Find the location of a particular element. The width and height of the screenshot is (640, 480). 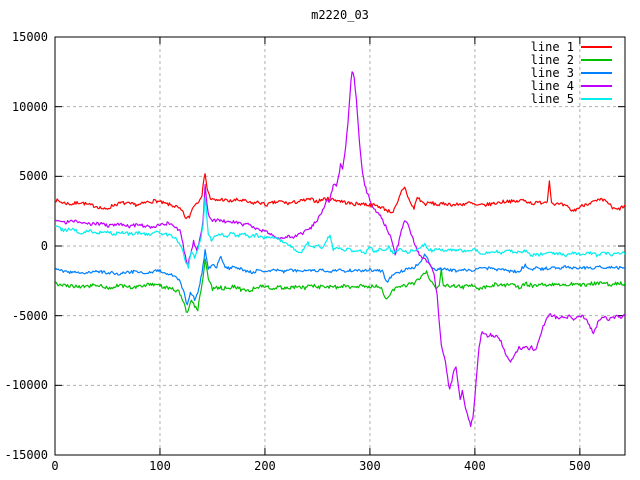

chart-title: m2220_03 is located at coordinates (340, 15).